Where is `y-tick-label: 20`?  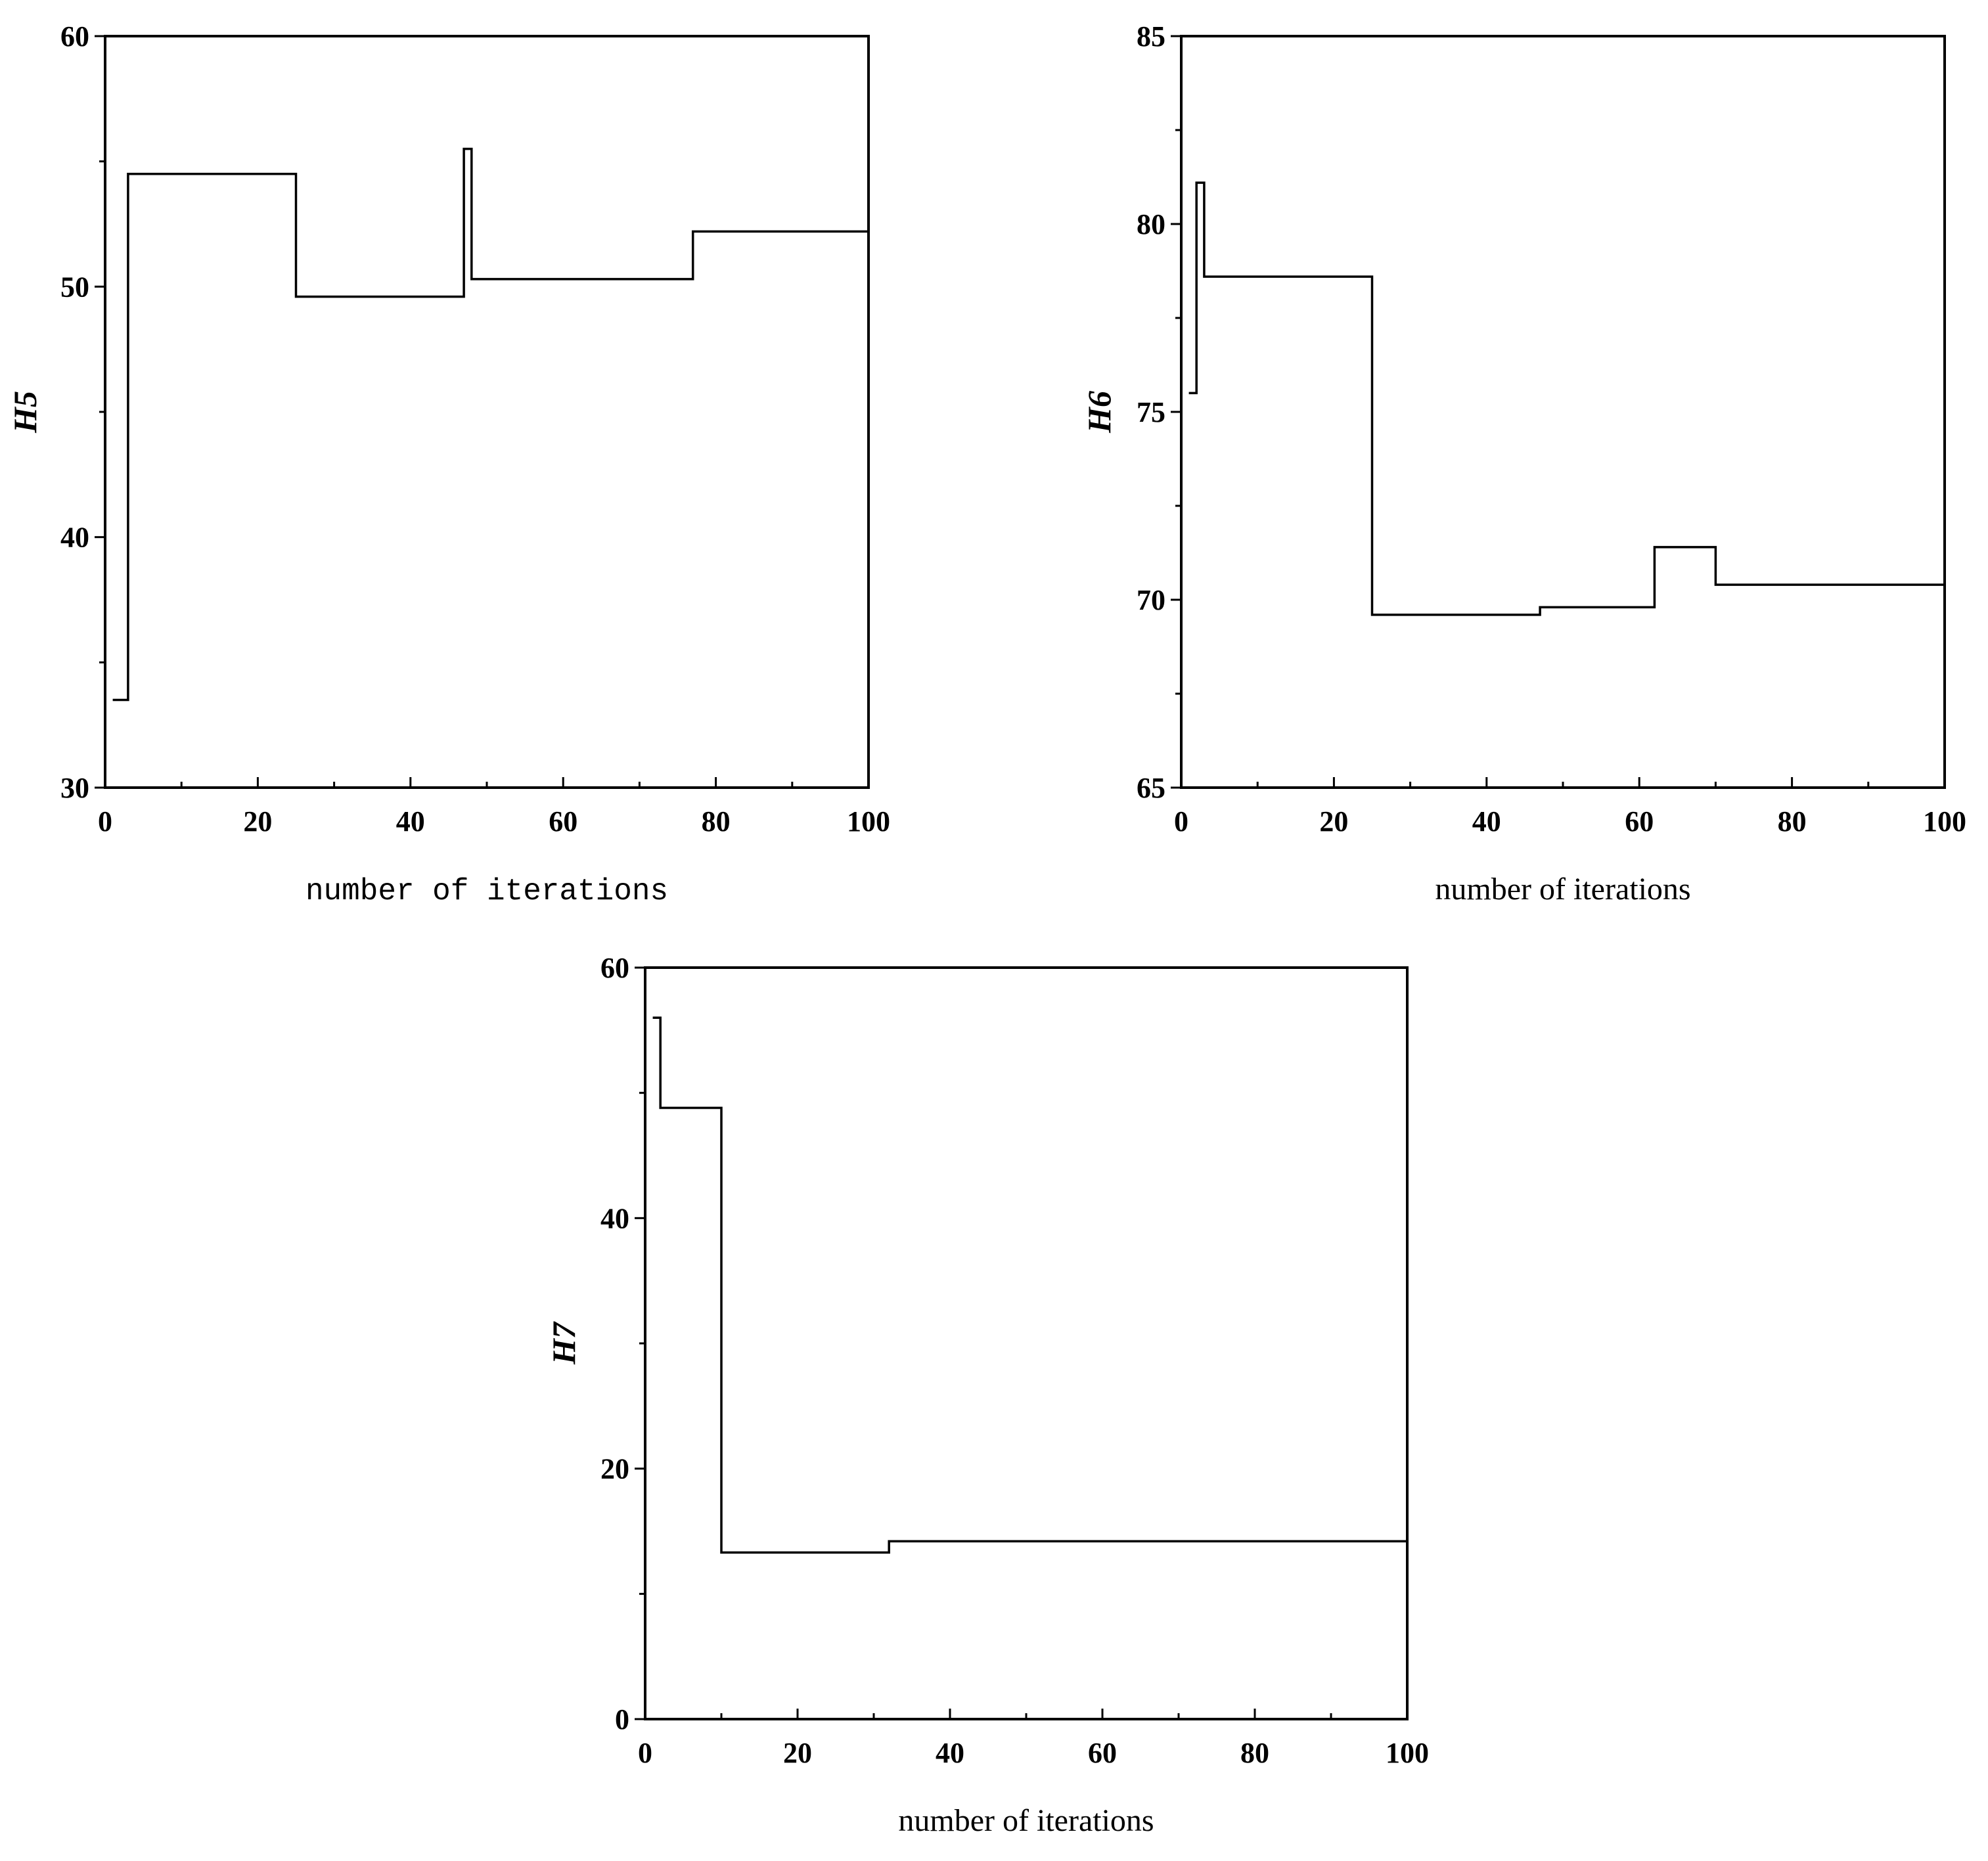
y-tick-label: 20 is located at coordinates (614, 1469).